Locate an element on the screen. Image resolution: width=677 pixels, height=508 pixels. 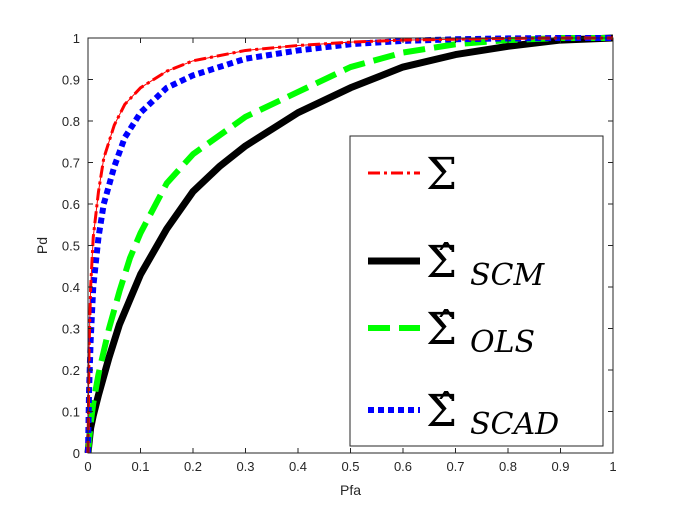
y-tick-label: 0.1 is located at coordinates (71, 412).